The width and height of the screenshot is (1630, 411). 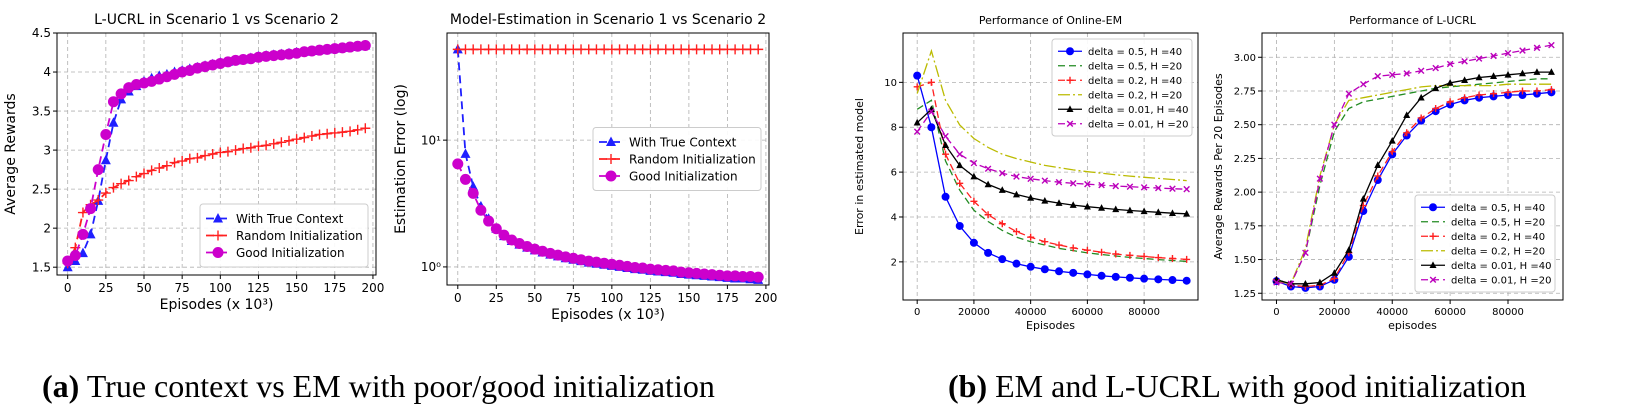 I want to click on legend-label: delta = 0.2, H =40, so click(x=1498, y=237).